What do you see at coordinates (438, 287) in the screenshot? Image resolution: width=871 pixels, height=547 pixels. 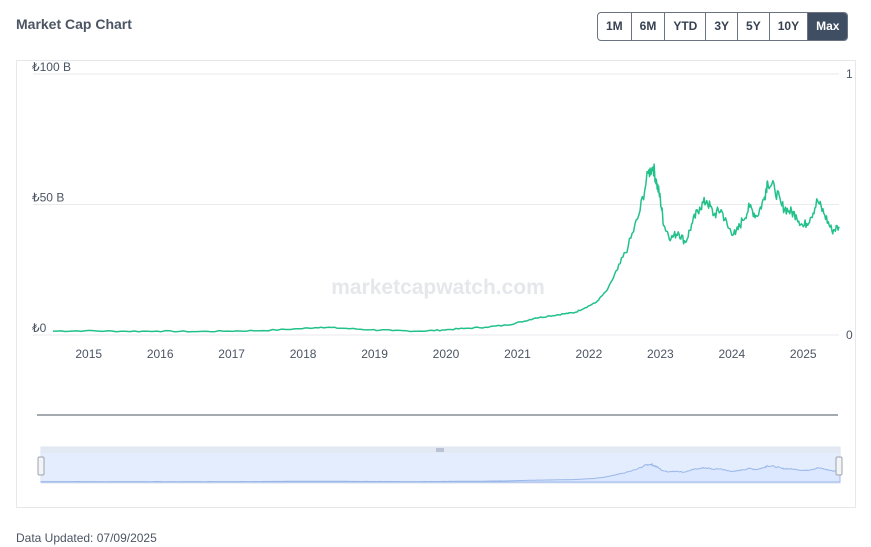 I see `watermark: marketcapwatch.com` at bounding box center [438, 287].